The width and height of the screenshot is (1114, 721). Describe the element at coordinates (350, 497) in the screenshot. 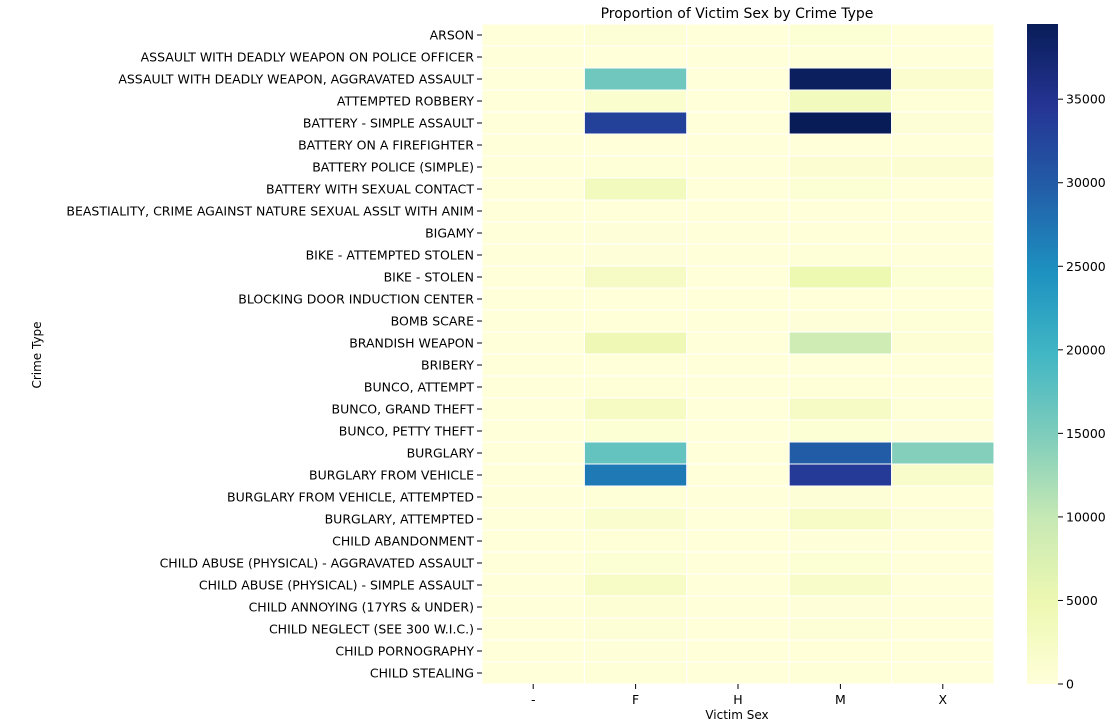

I see `y-tick-label: BURGLARY FROM VEHICLE, ATTEMPTED` at that location.